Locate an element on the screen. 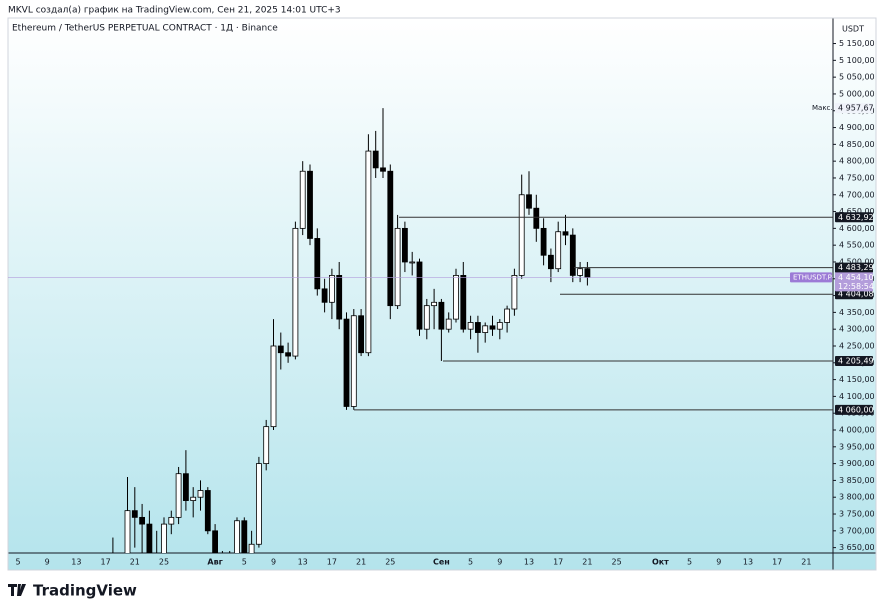 The width and height of the screenshot is (882, 610). y-tick-label: 5 150,00 is located at coordinates (857, 43).